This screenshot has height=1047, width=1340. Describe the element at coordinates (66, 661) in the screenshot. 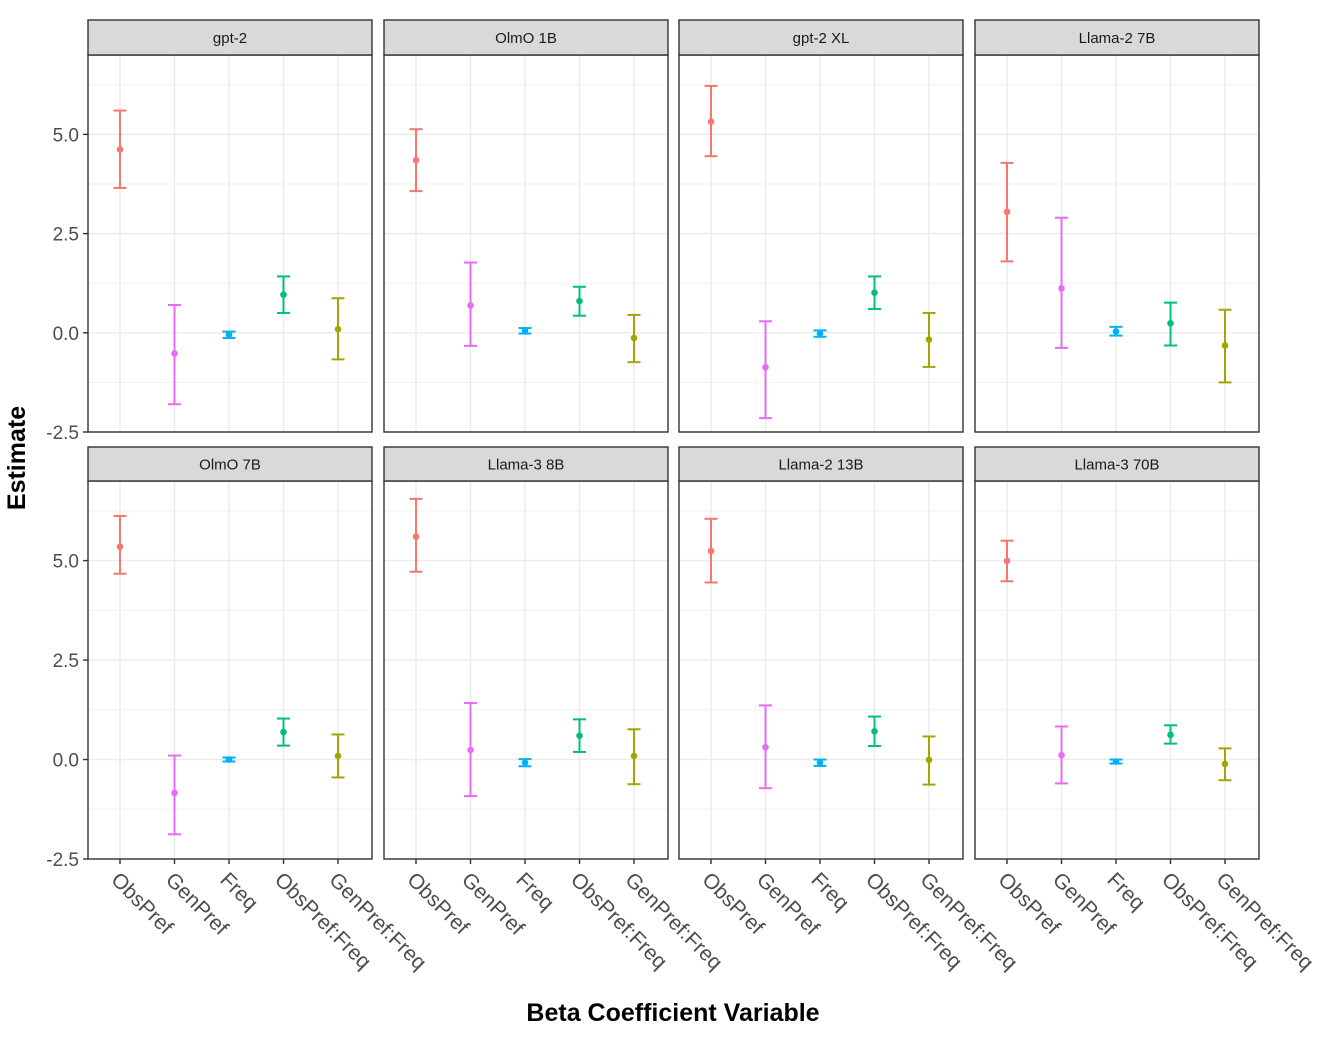

I see `y-tick-label: 2.5` at that location.